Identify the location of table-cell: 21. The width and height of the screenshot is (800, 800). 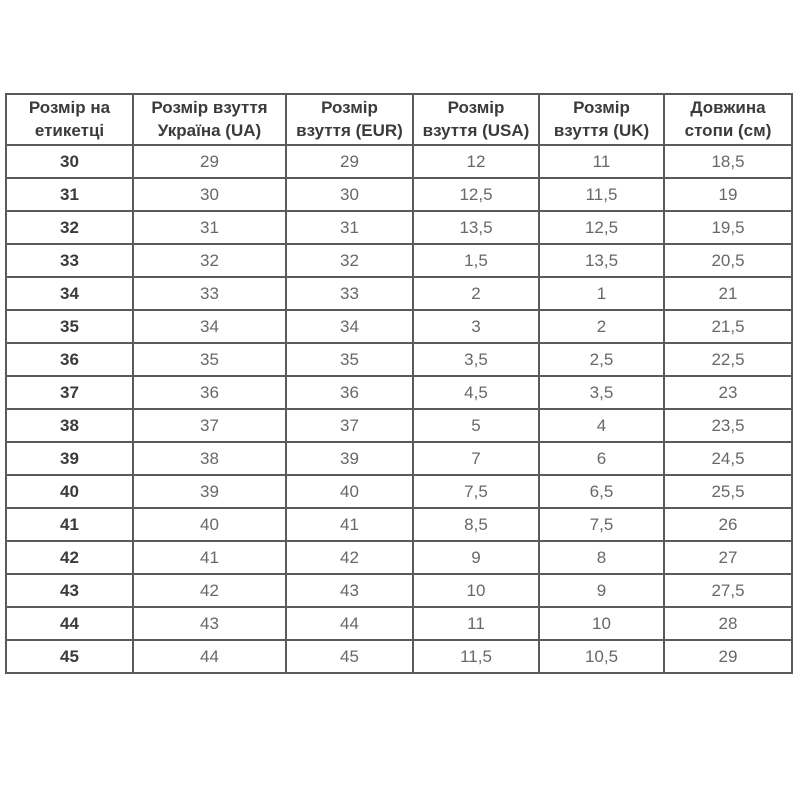
(728, 293).